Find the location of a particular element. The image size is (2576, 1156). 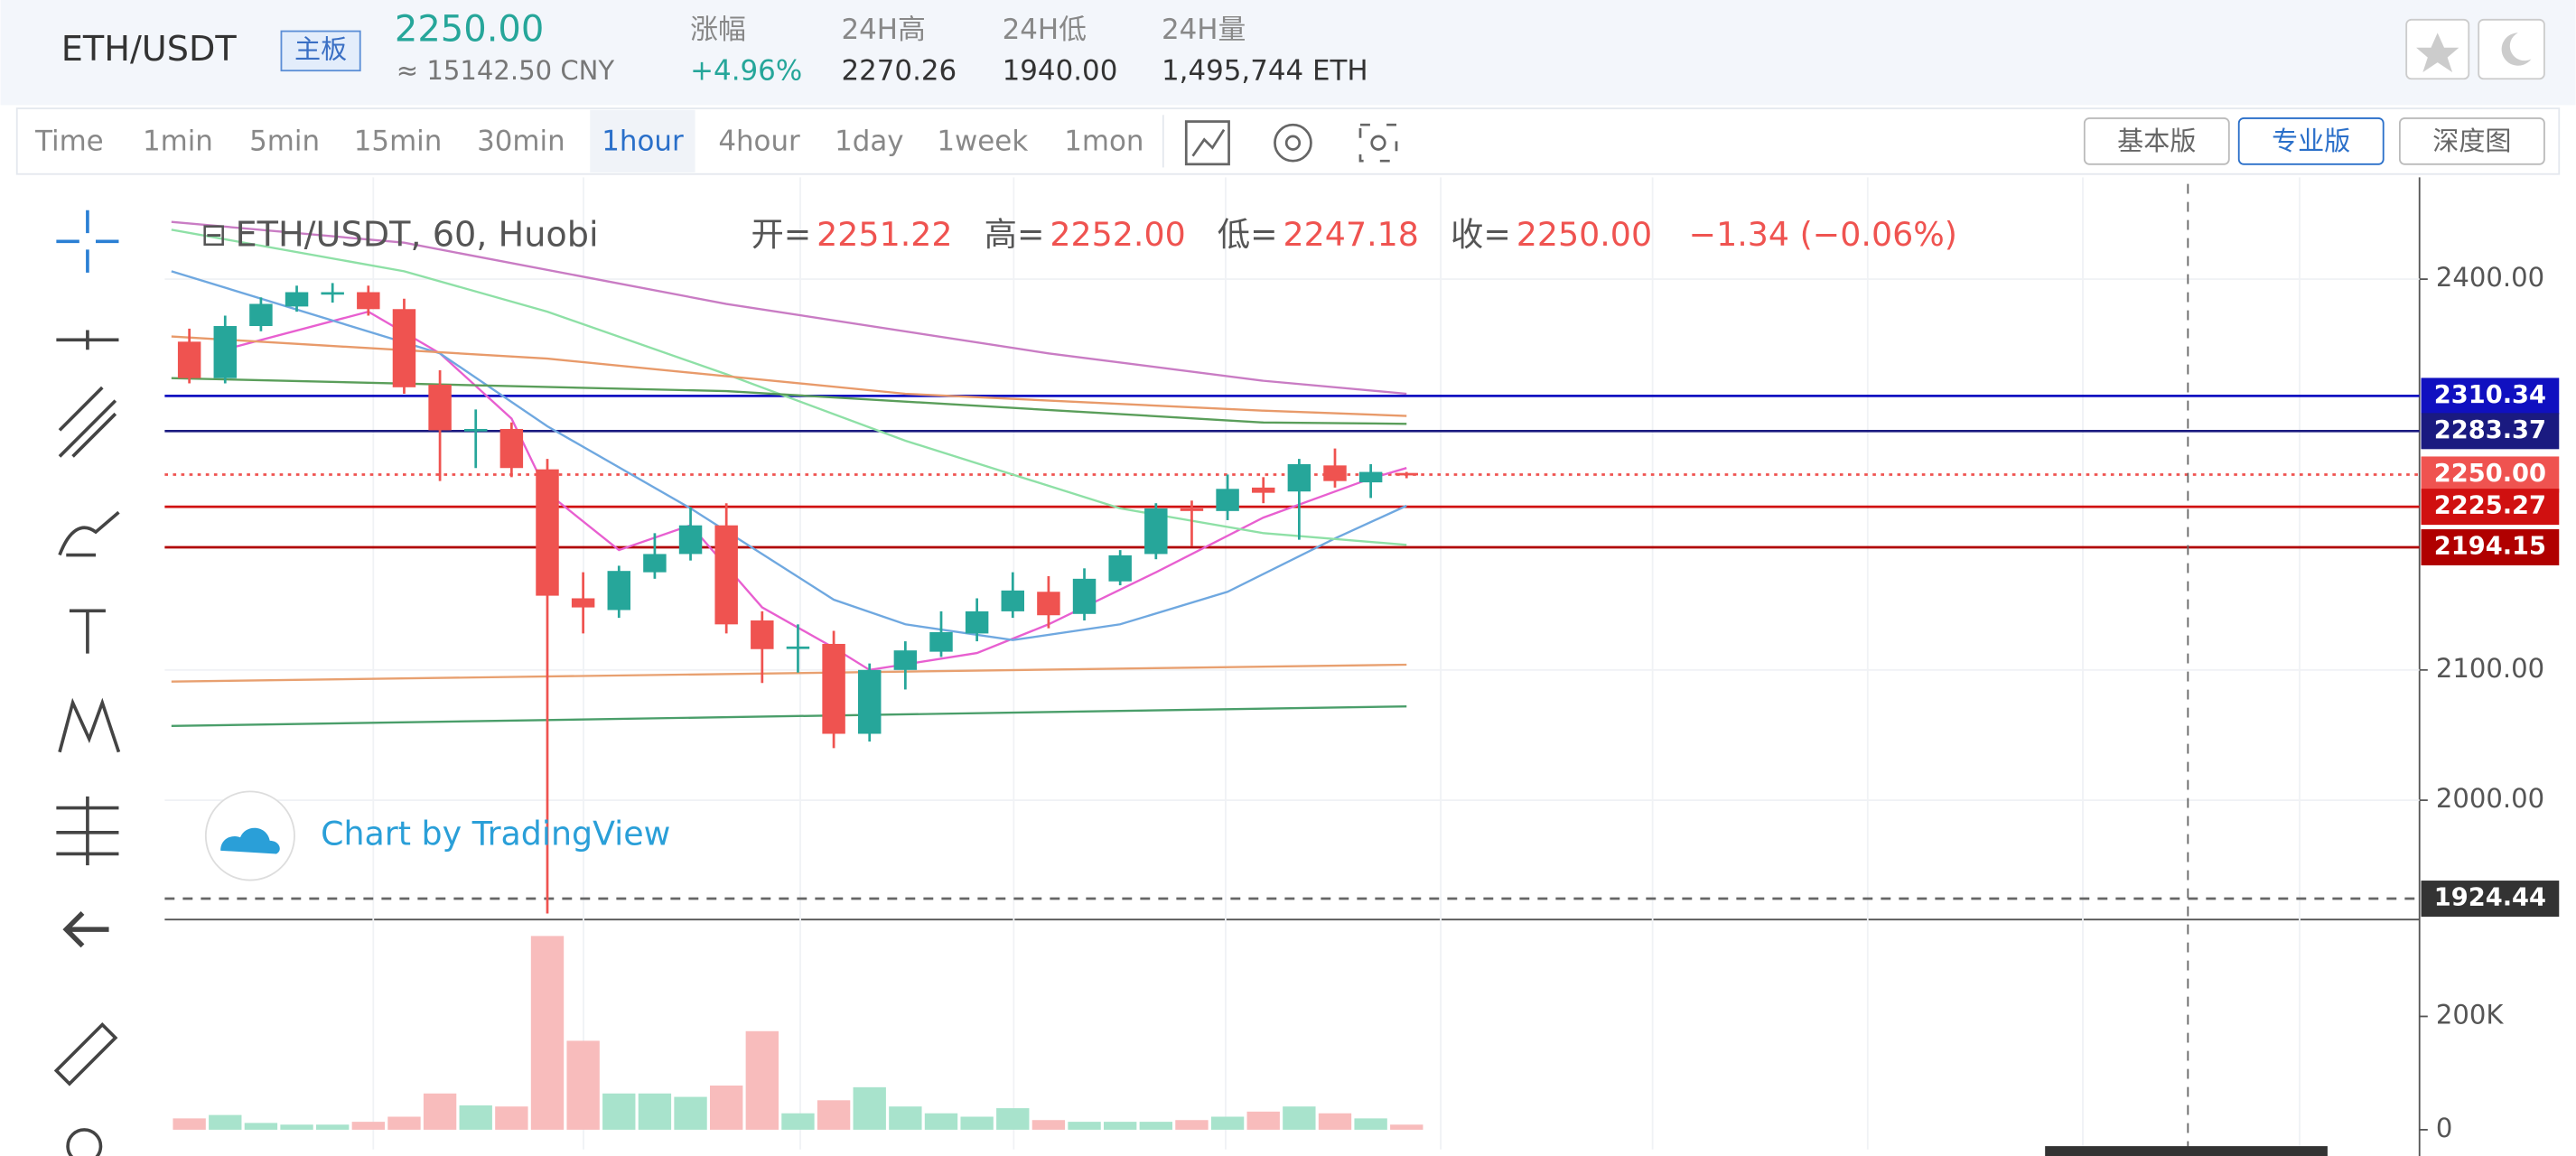

indicator-button is located at coordinates (1207, 143).